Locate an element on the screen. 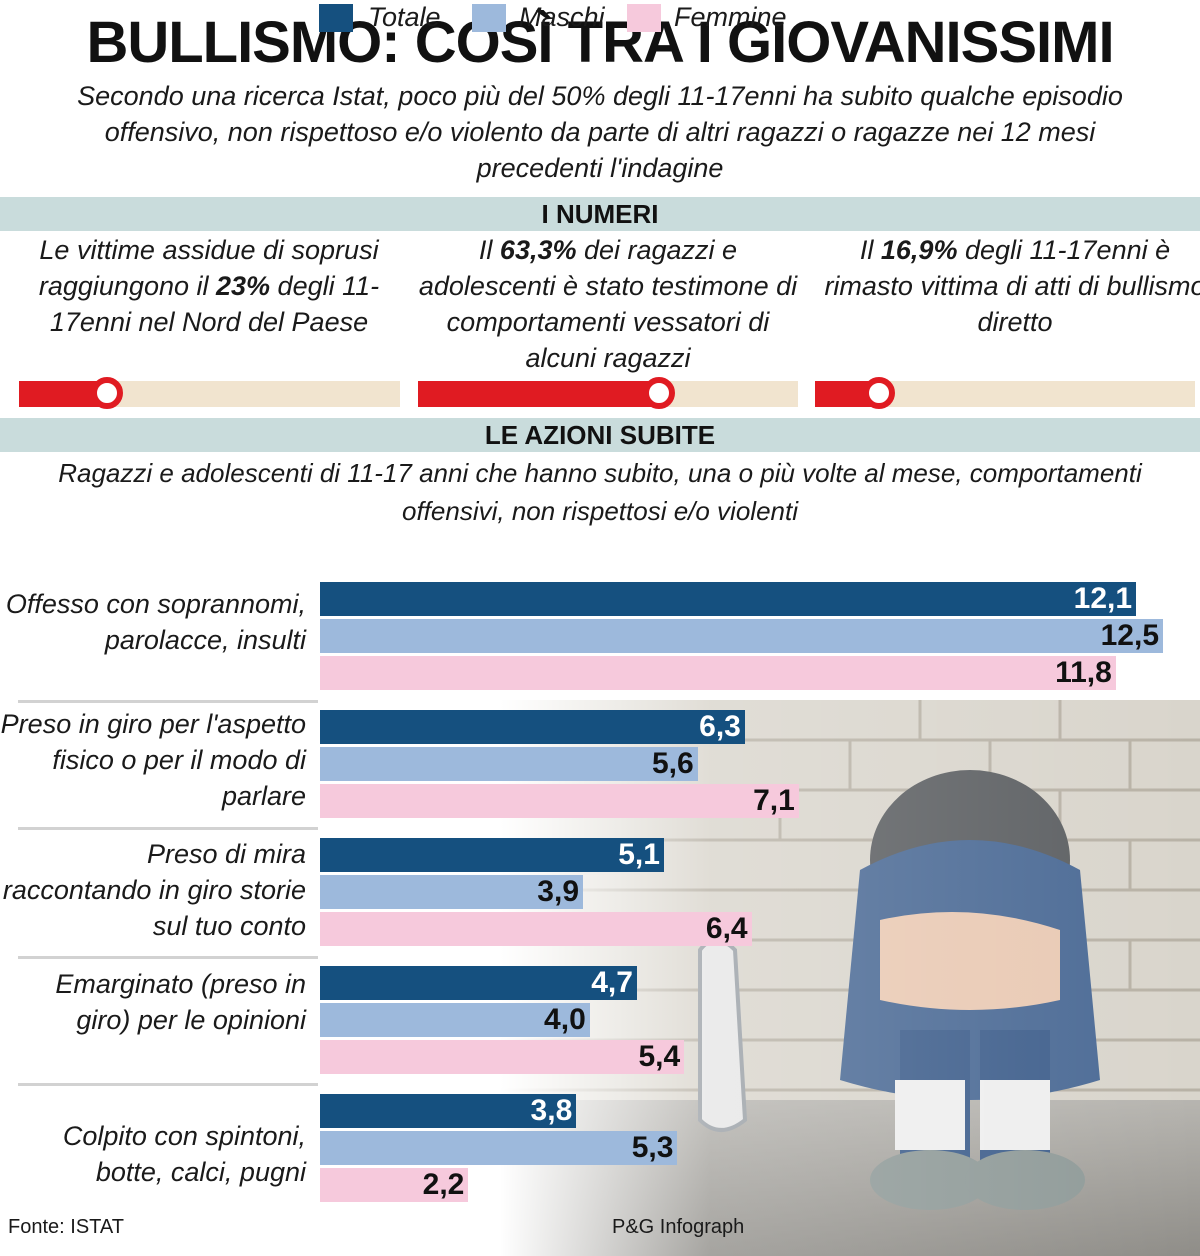  value-label-maschi-3: 4,0 is located at coordinates (565, 1019).